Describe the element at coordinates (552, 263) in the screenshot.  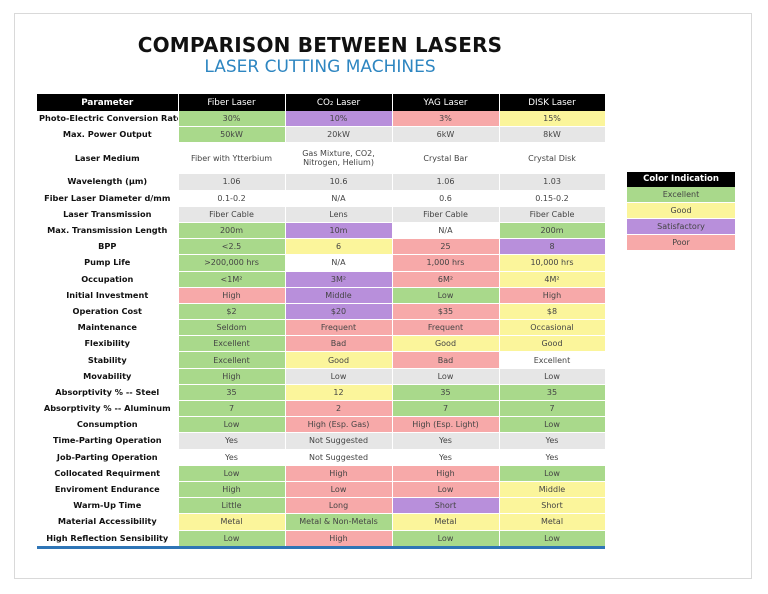
I see `table-cell: 10,000 hrs` at that location.